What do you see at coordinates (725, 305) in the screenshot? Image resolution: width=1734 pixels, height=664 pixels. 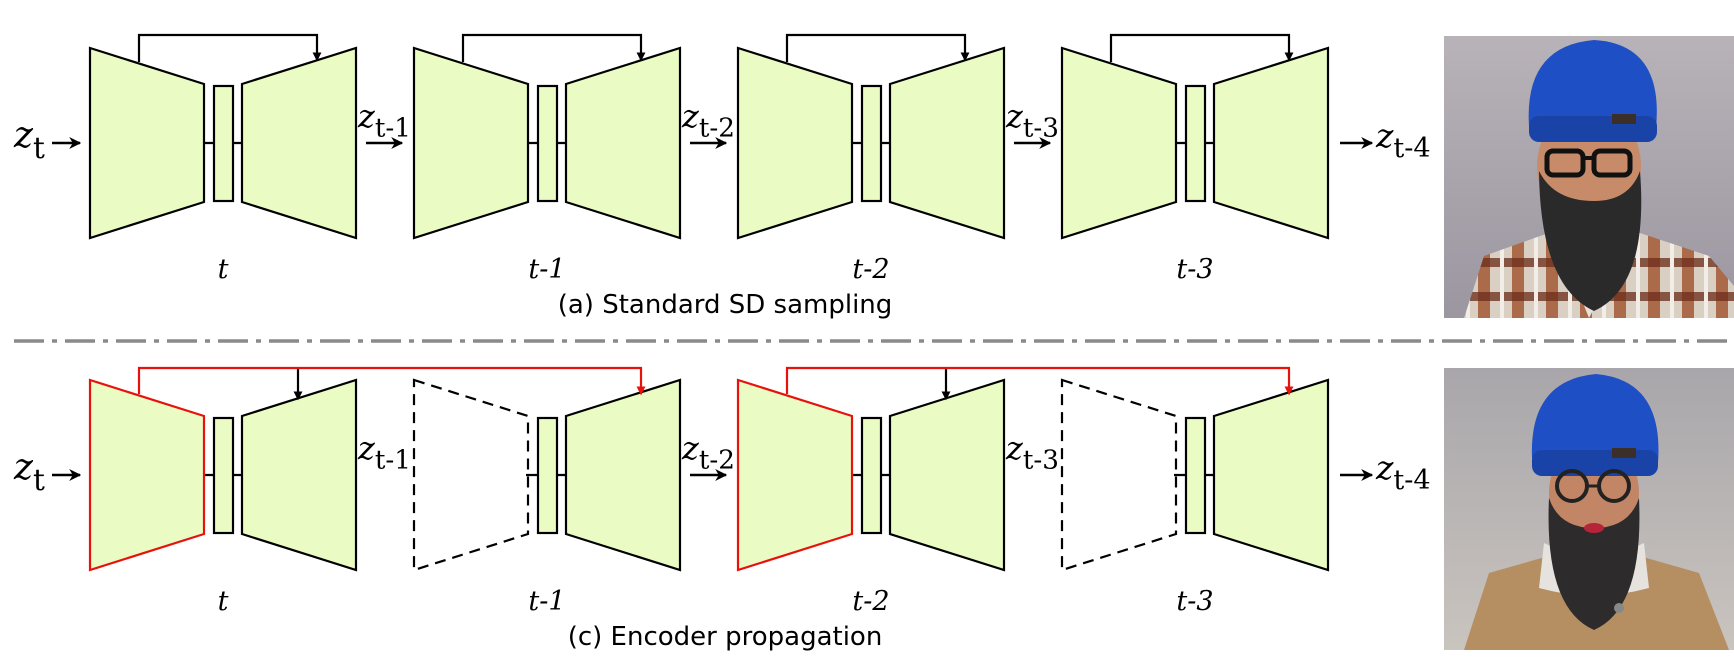 I see `panel-caption: (a) Standard SD sampling` at bounding box center [725, 305].